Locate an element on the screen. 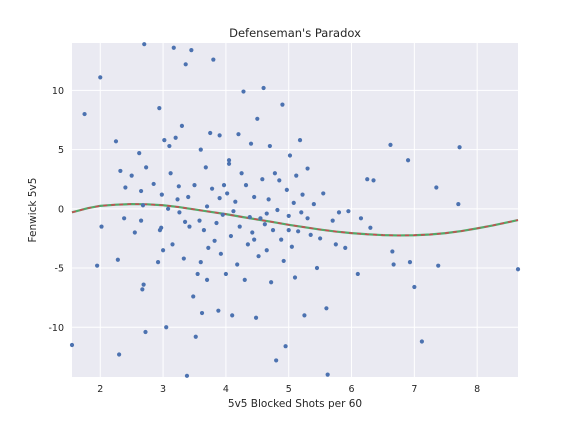 The height and width of the screenshot is (432, 576). x-tick-label: 7 is located at coordinates (414, 389).